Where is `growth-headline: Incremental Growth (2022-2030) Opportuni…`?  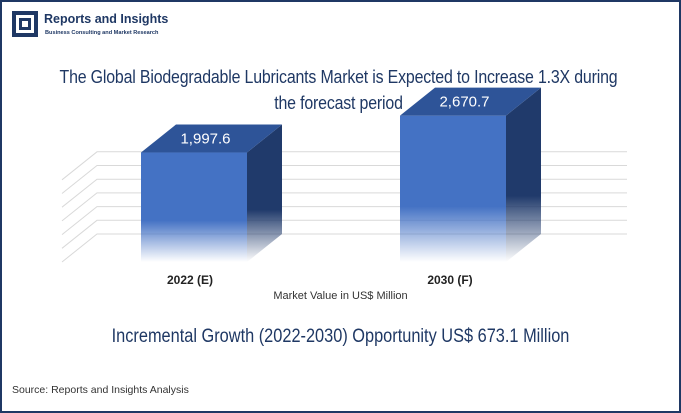
growth-headline: Incremental Growth (2022-2030) Opportuni… is located at coordinates (340, 336).